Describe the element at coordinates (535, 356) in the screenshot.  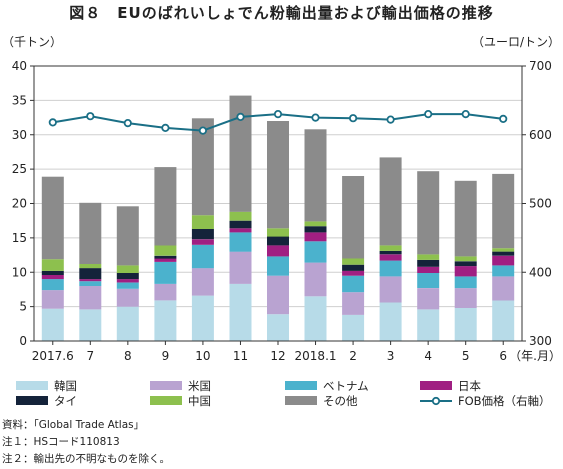
I see `x-axis-unit: （年.月）` at that location.